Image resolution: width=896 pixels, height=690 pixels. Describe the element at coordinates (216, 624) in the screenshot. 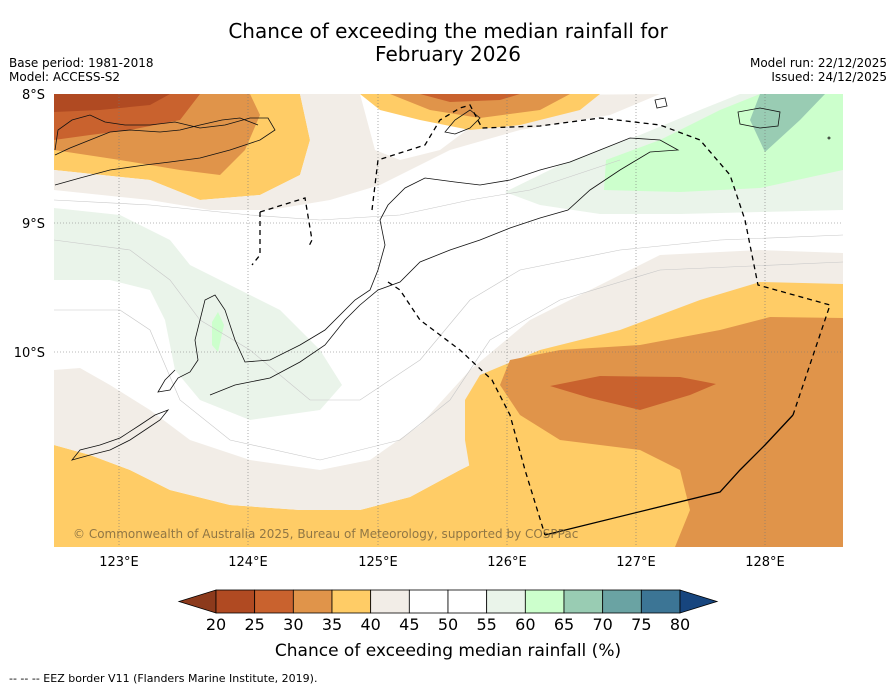

I see `colorbar-tick-label: 20` at that location.